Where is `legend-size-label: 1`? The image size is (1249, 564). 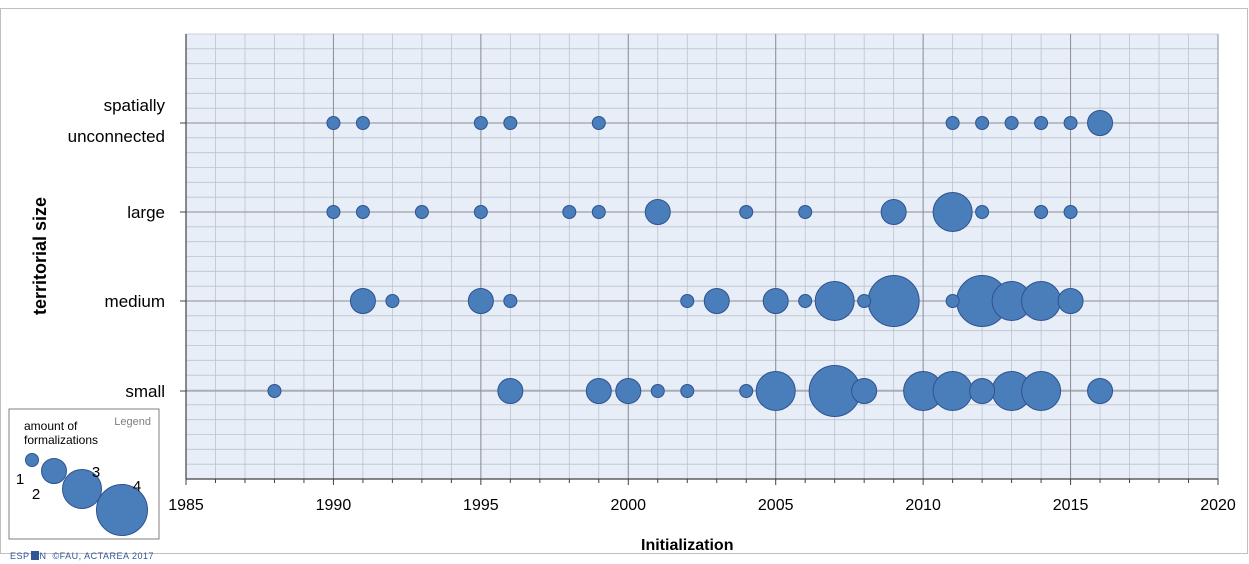 legend-size-label: 1 is located at coordinates (20, 479).